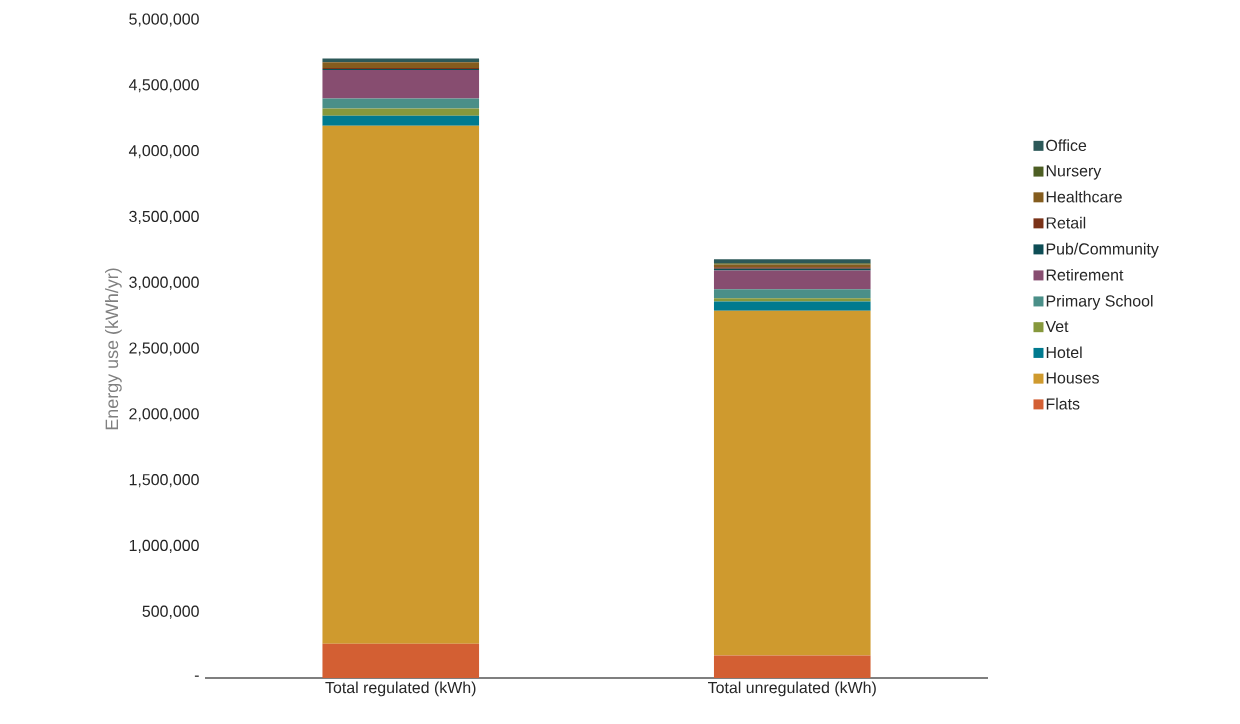 The image size is (1240, 724). I want to click on legend-label: Pub/Community, so click(1102, 250).